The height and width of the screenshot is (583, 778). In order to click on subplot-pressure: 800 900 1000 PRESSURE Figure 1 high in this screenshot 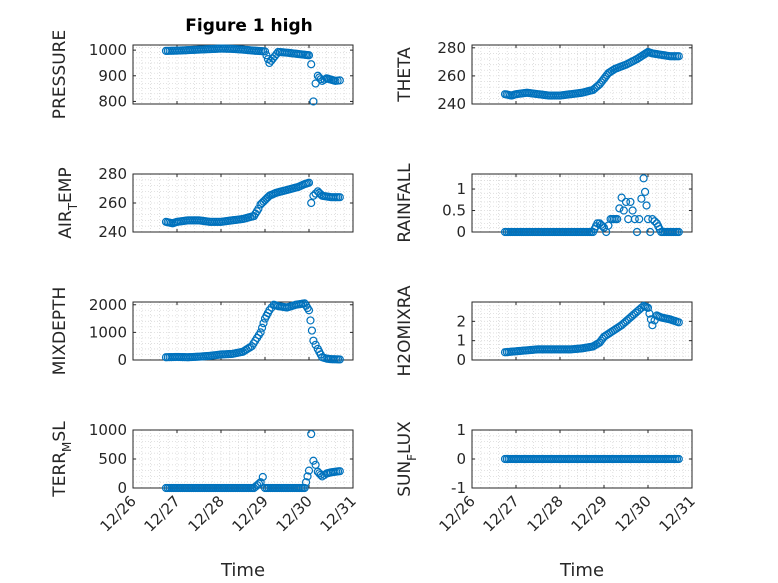, I will do `click(202, 67)`.